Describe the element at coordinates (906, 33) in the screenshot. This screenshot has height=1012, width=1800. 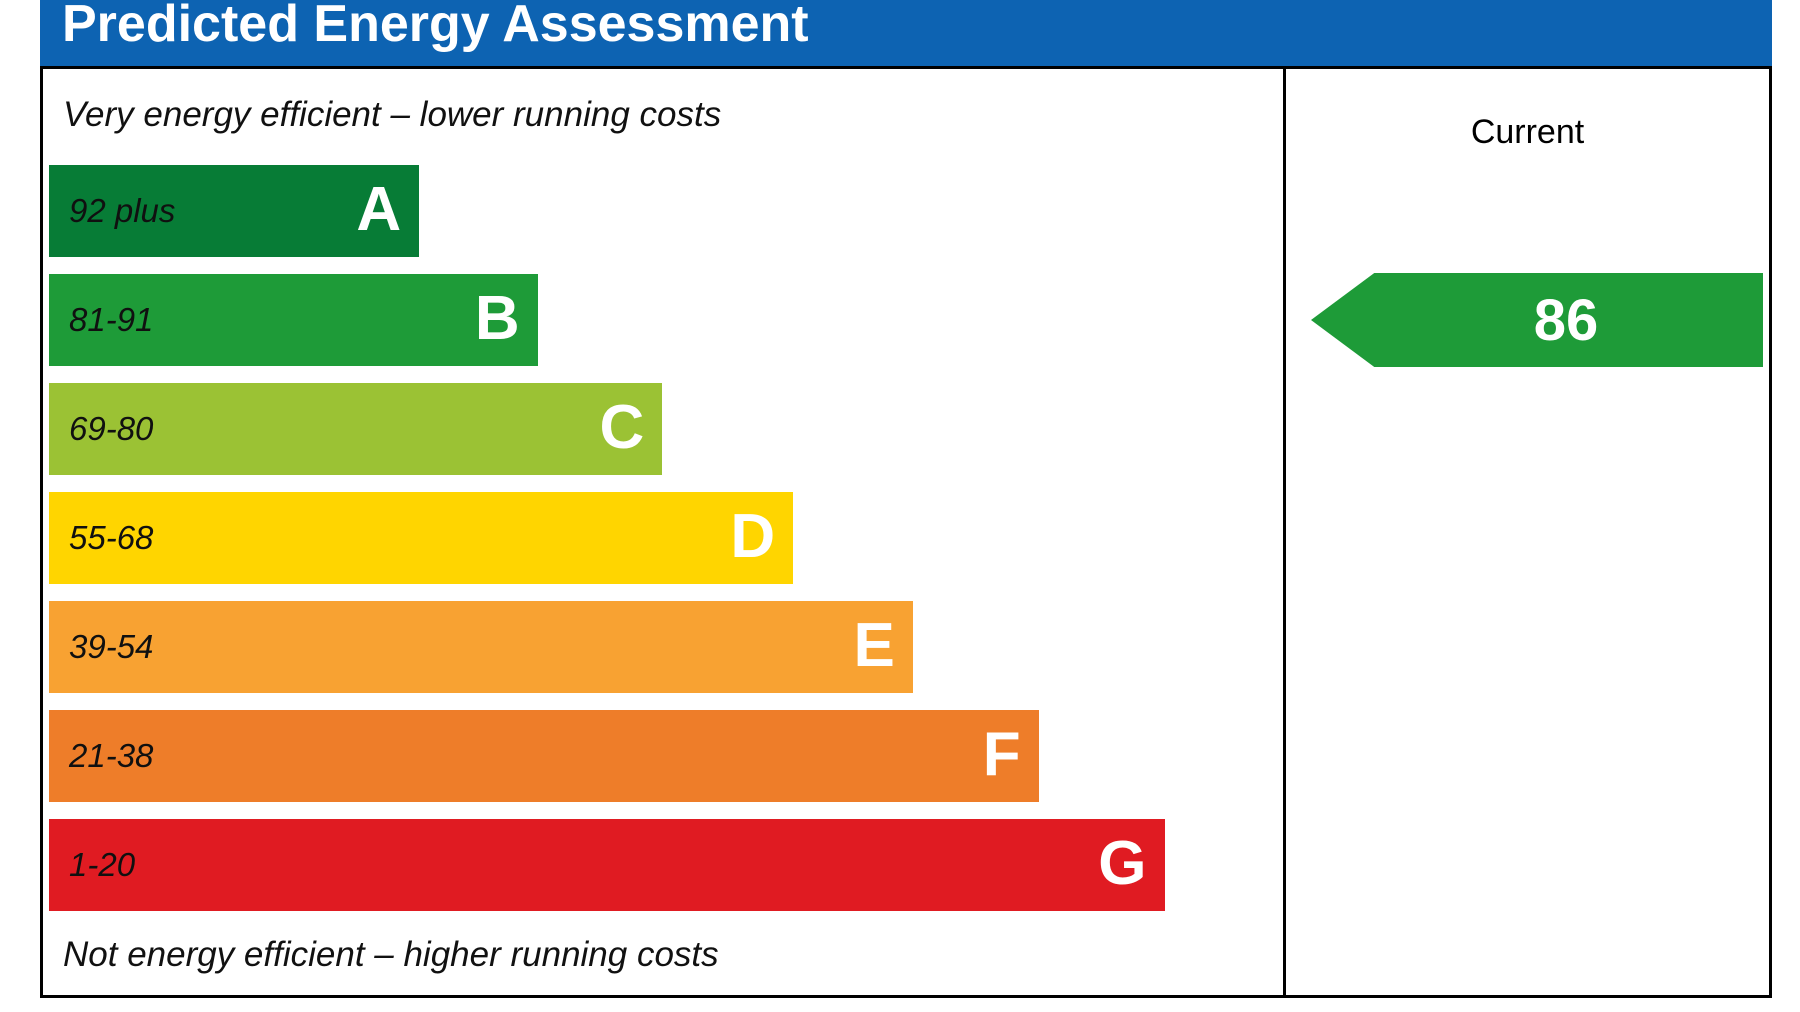
I see `title-bar: Predicted Energy Assessment` at that location.